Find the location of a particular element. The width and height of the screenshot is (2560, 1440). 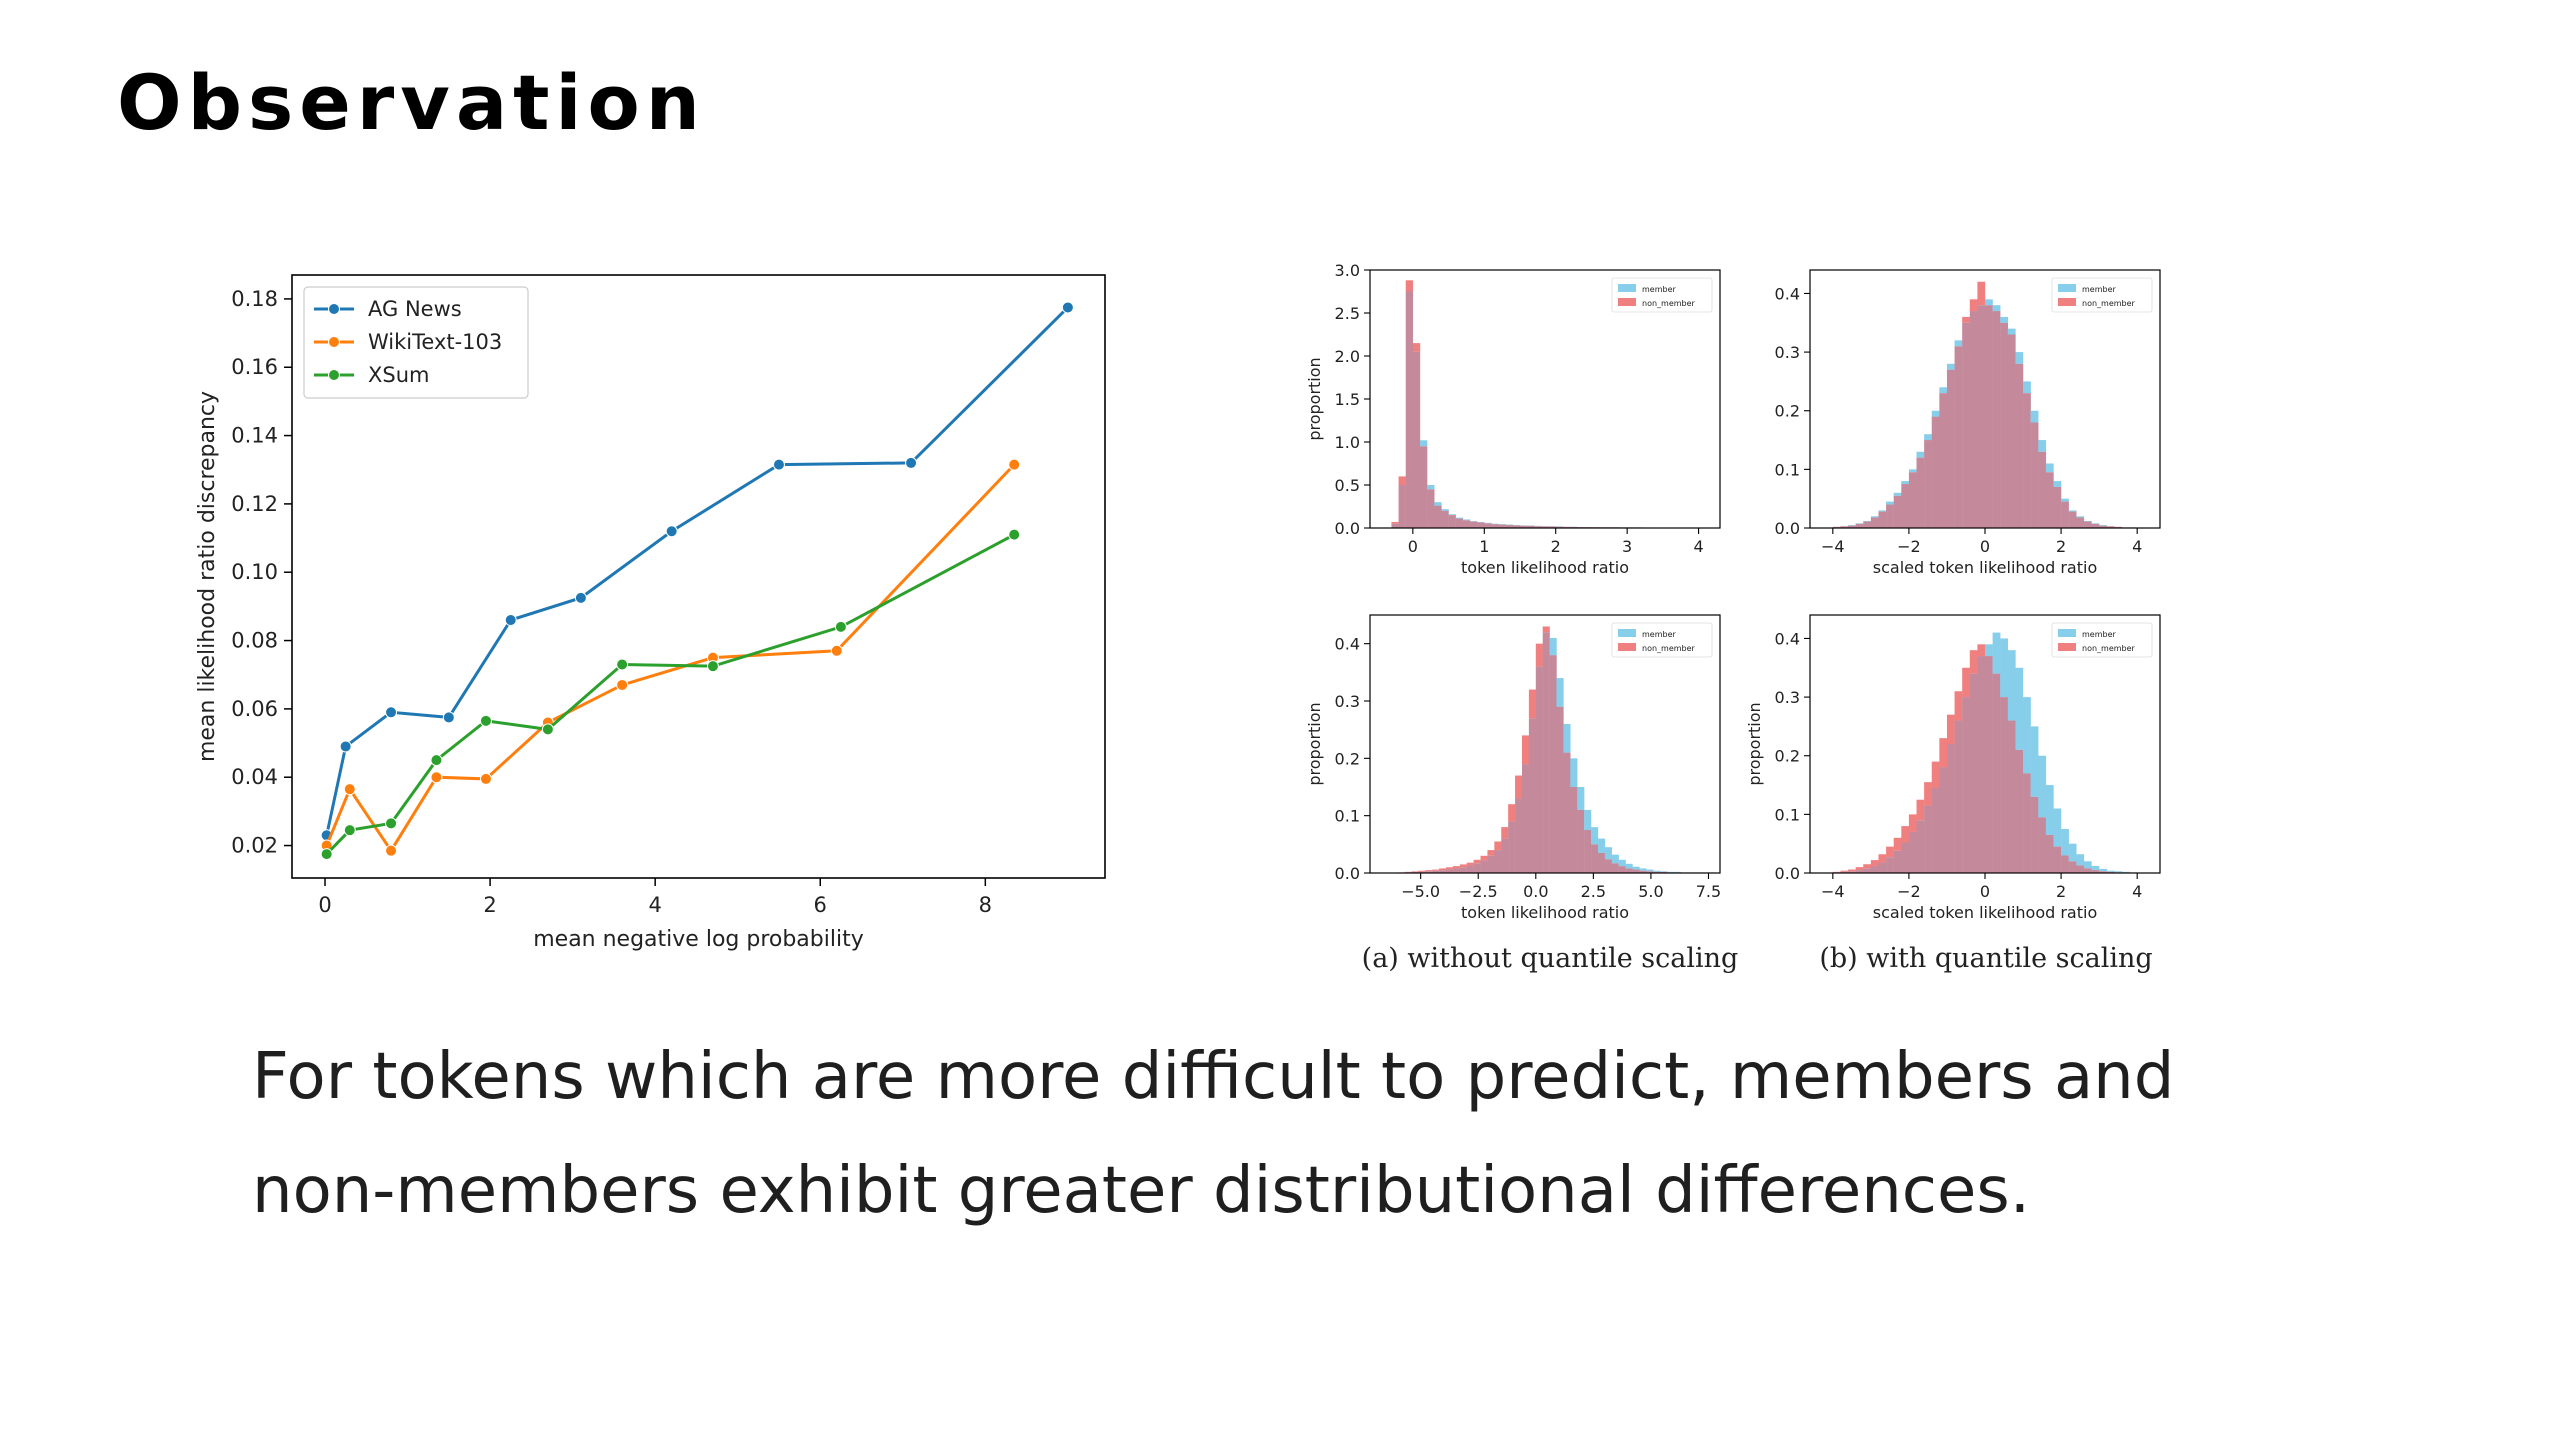

subcaption-b: (b) with quantile scaling is located at coordinates (1985, 958).